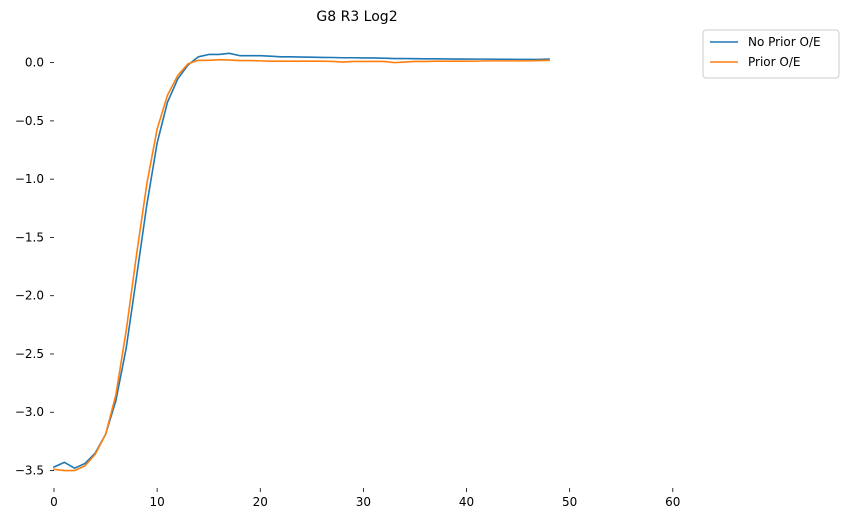 This screenshot has width=848, height=526. I want to click on y-tick-label: −1.5, so click(29, 237).